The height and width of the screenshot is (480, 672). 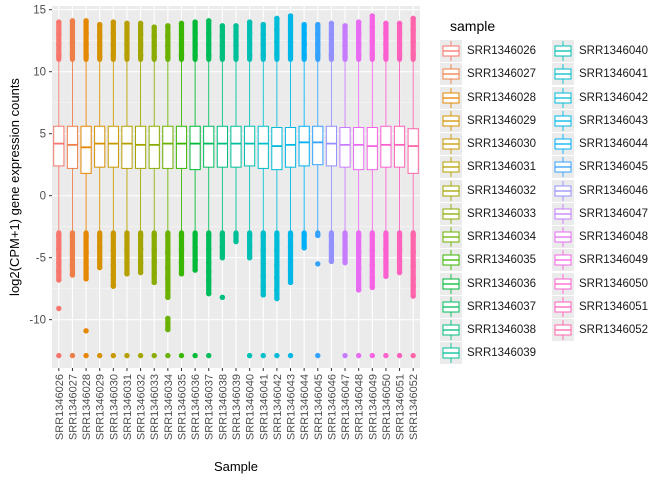 I want to click on legend-label: SRR1346030, so click(x=502, y=144).